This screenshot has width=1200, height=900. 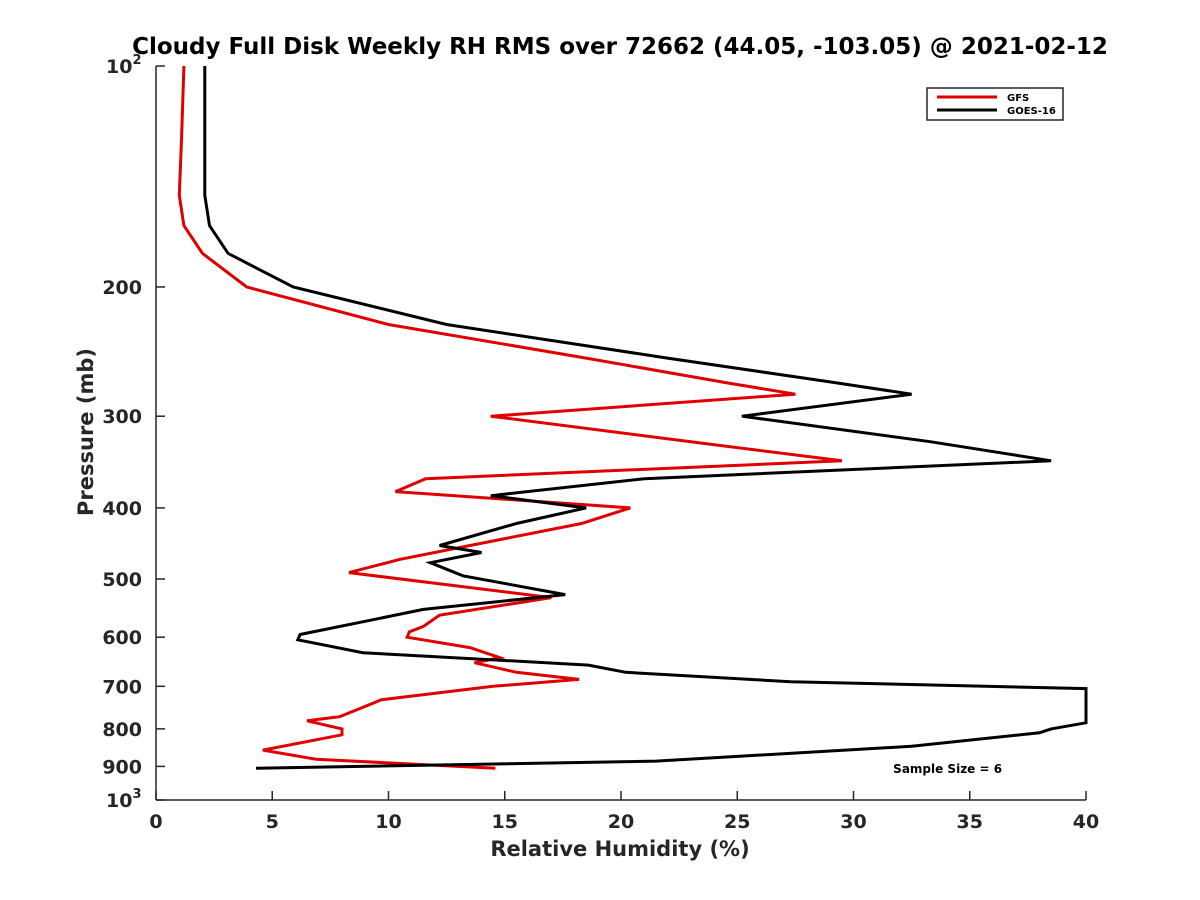 What do you see at coordinates (122, 580) in the screenshot?
I see `y-tick-label: 500` at bounding box center [122, 580].